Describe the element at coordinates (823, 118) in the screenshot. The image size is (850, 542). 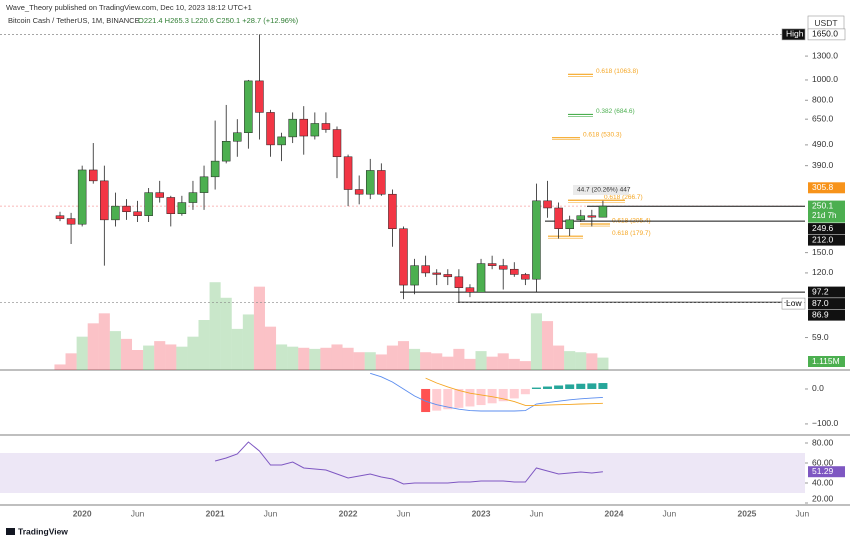
I see `y-tick-label: 650.0` at that location.